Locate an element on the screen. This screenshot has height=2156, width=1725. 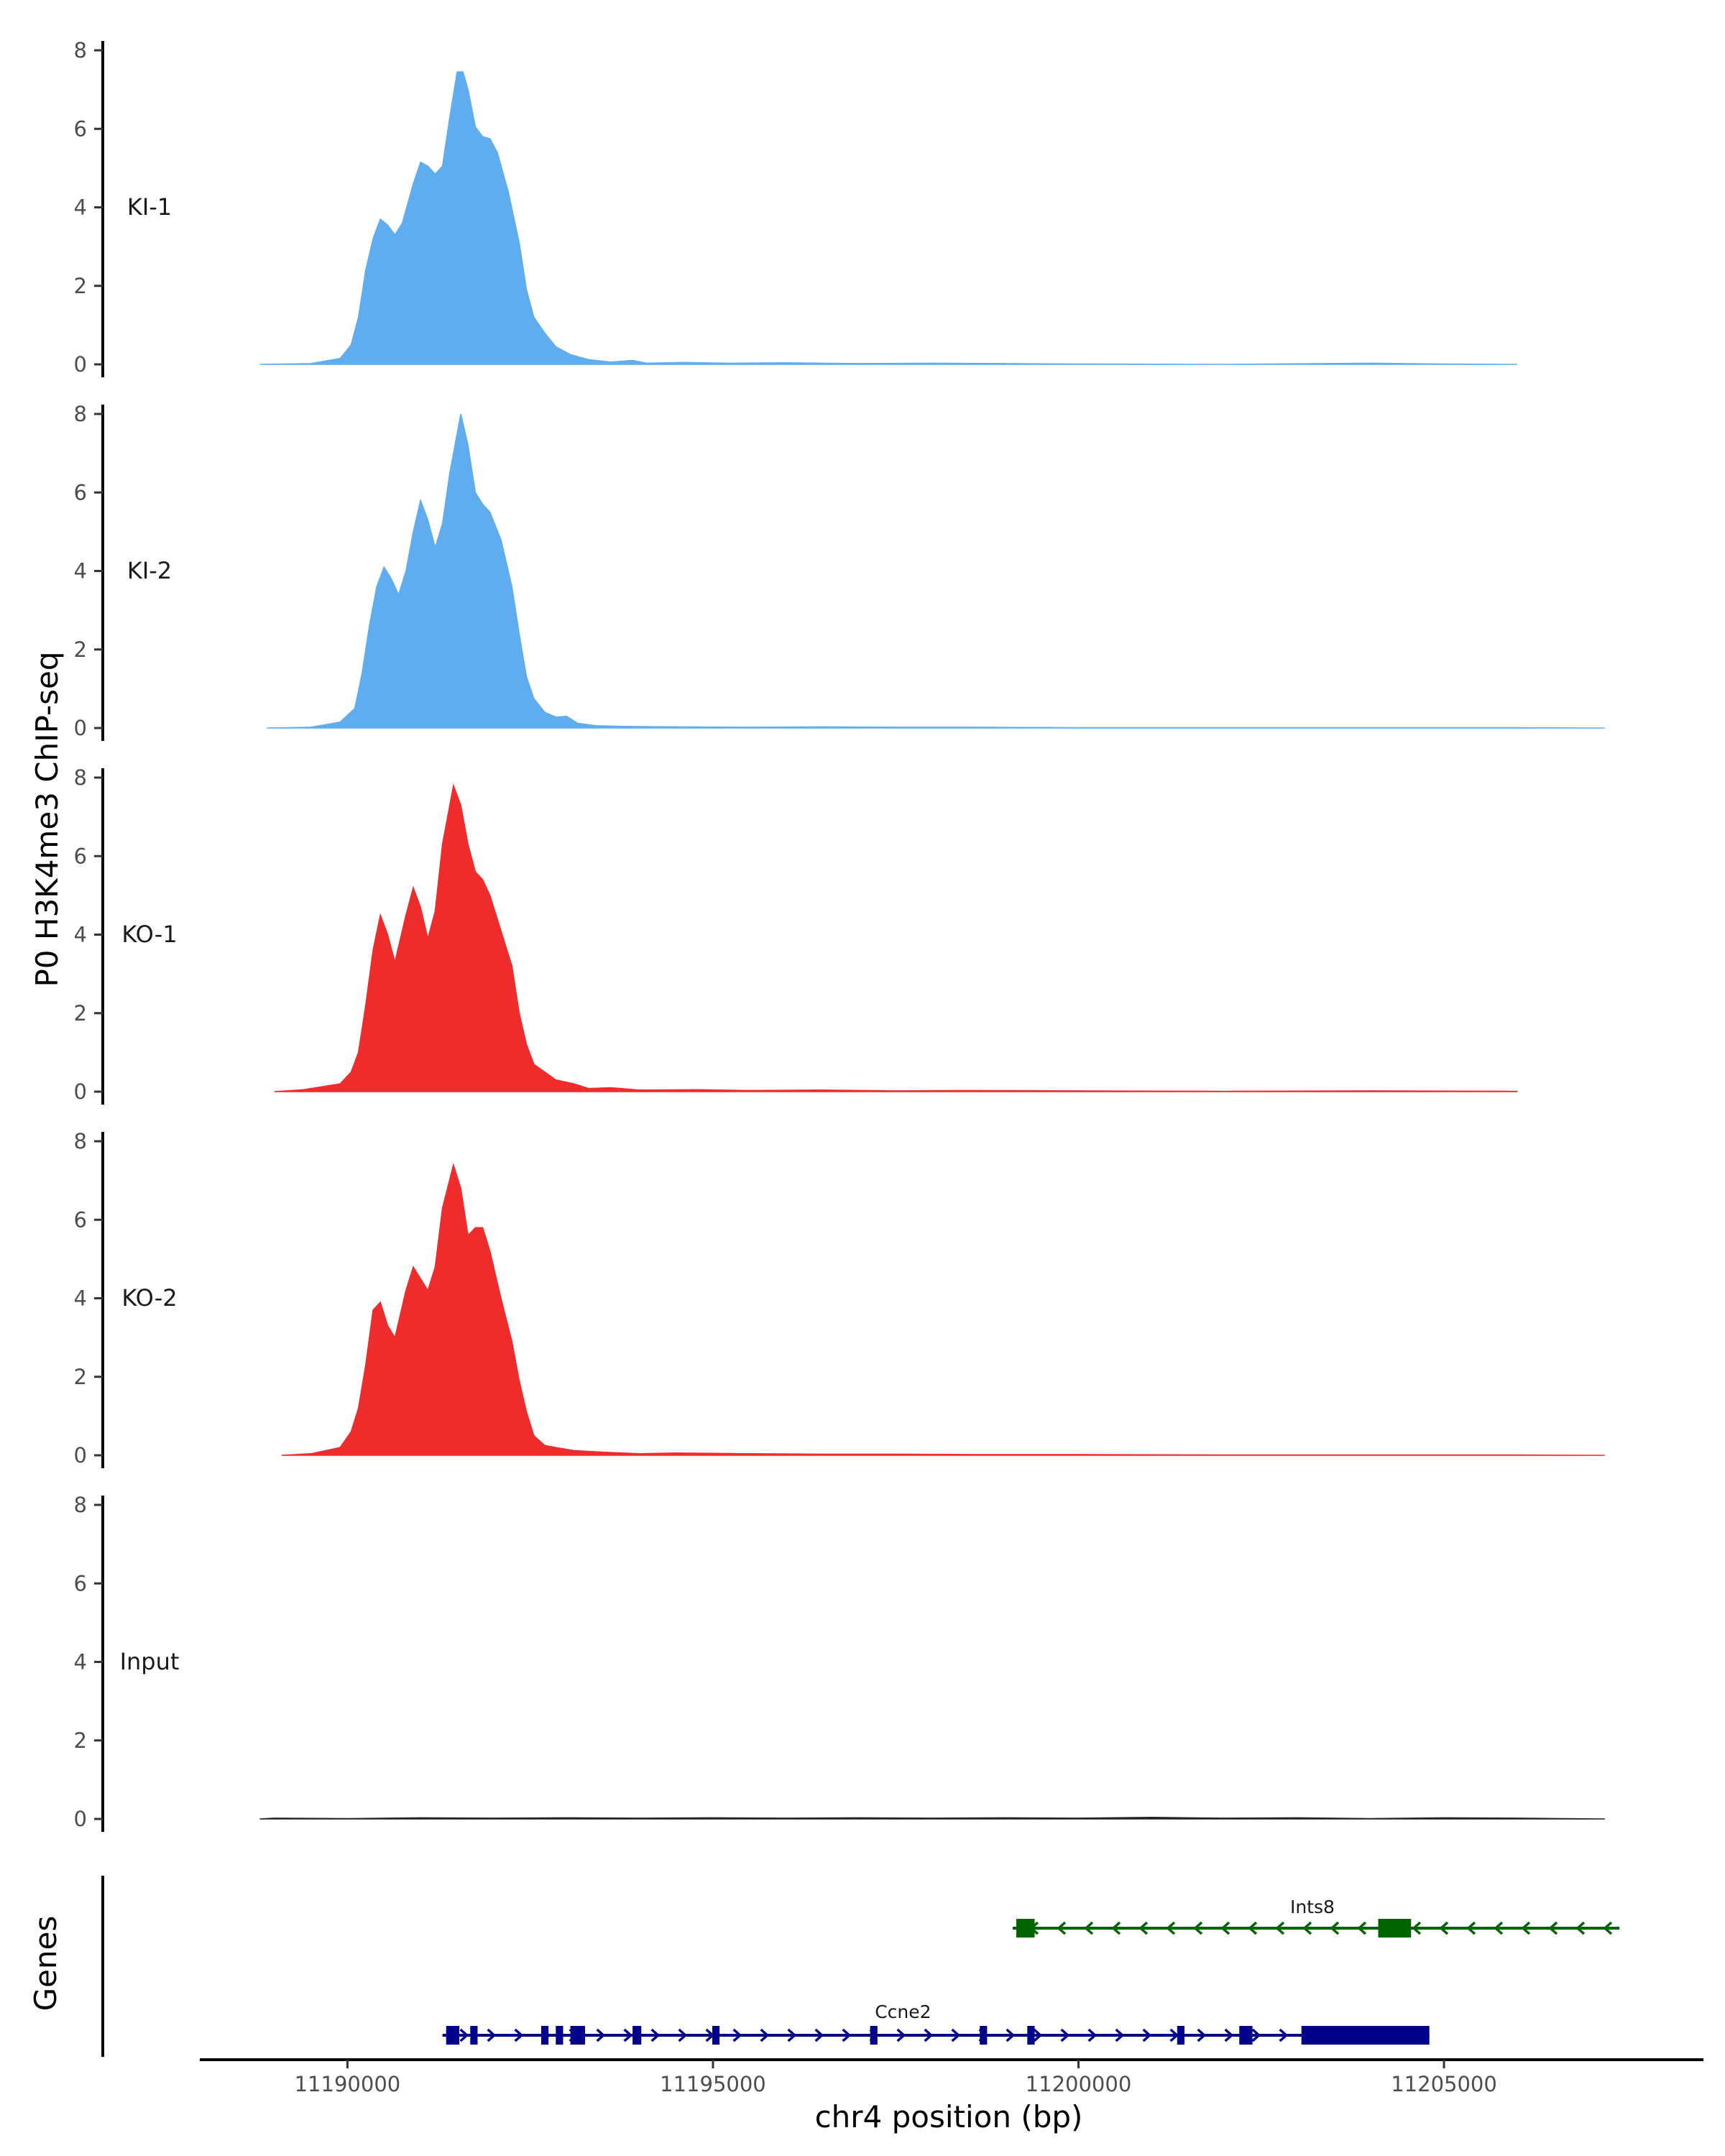
track-label: KO-1 is located at coordinates (149, 934).